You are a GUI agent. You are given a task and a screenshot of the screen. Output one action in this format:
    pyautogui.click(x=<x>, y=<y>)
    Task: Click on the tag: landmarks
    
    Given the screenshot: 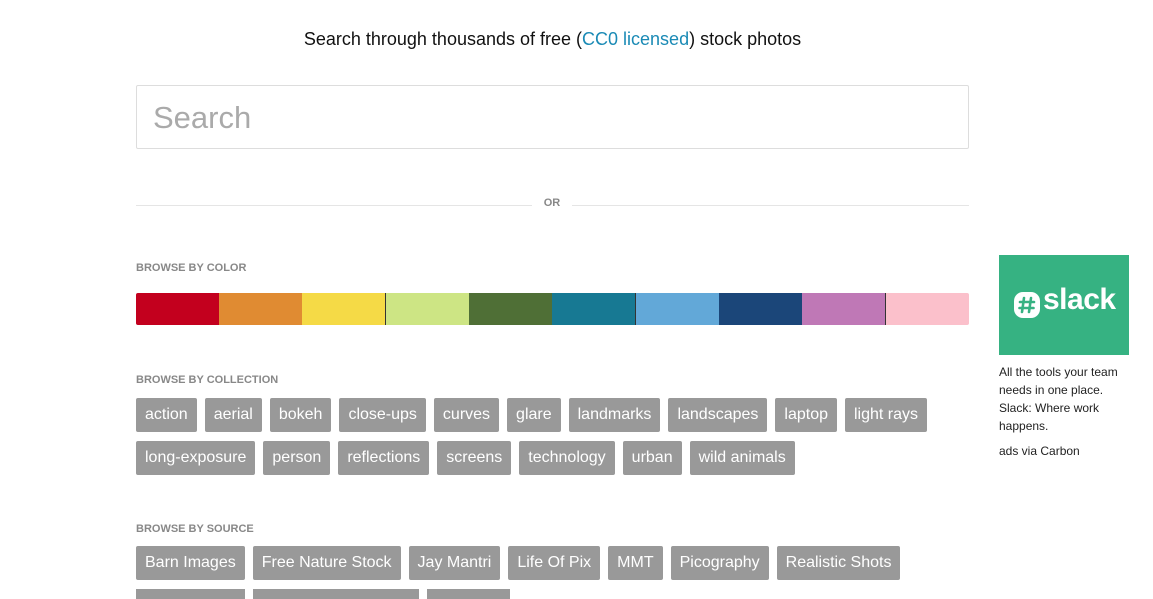 What is the action you would take?
    pyautogui.click(x=614, y=415)
    